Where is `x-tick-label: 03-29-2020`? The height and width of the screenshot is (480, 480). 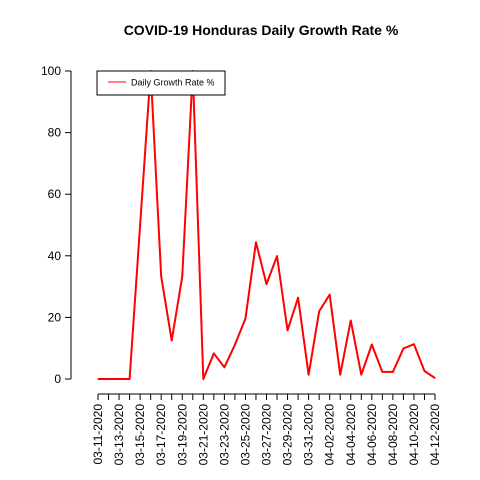
x-tick-label: 03-29-2020 is located at coordinates (288, 435).